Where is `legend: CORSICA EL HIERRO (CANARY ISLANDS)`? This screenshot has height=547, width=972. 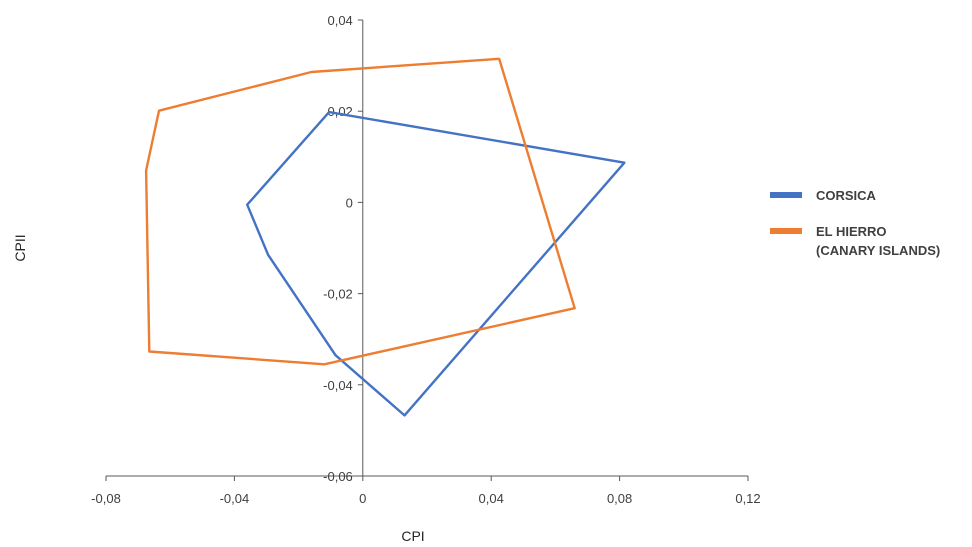
legend: CORSICA EL HIERRO (CANARY ISLANDS) is located at coordinates (855, 231).